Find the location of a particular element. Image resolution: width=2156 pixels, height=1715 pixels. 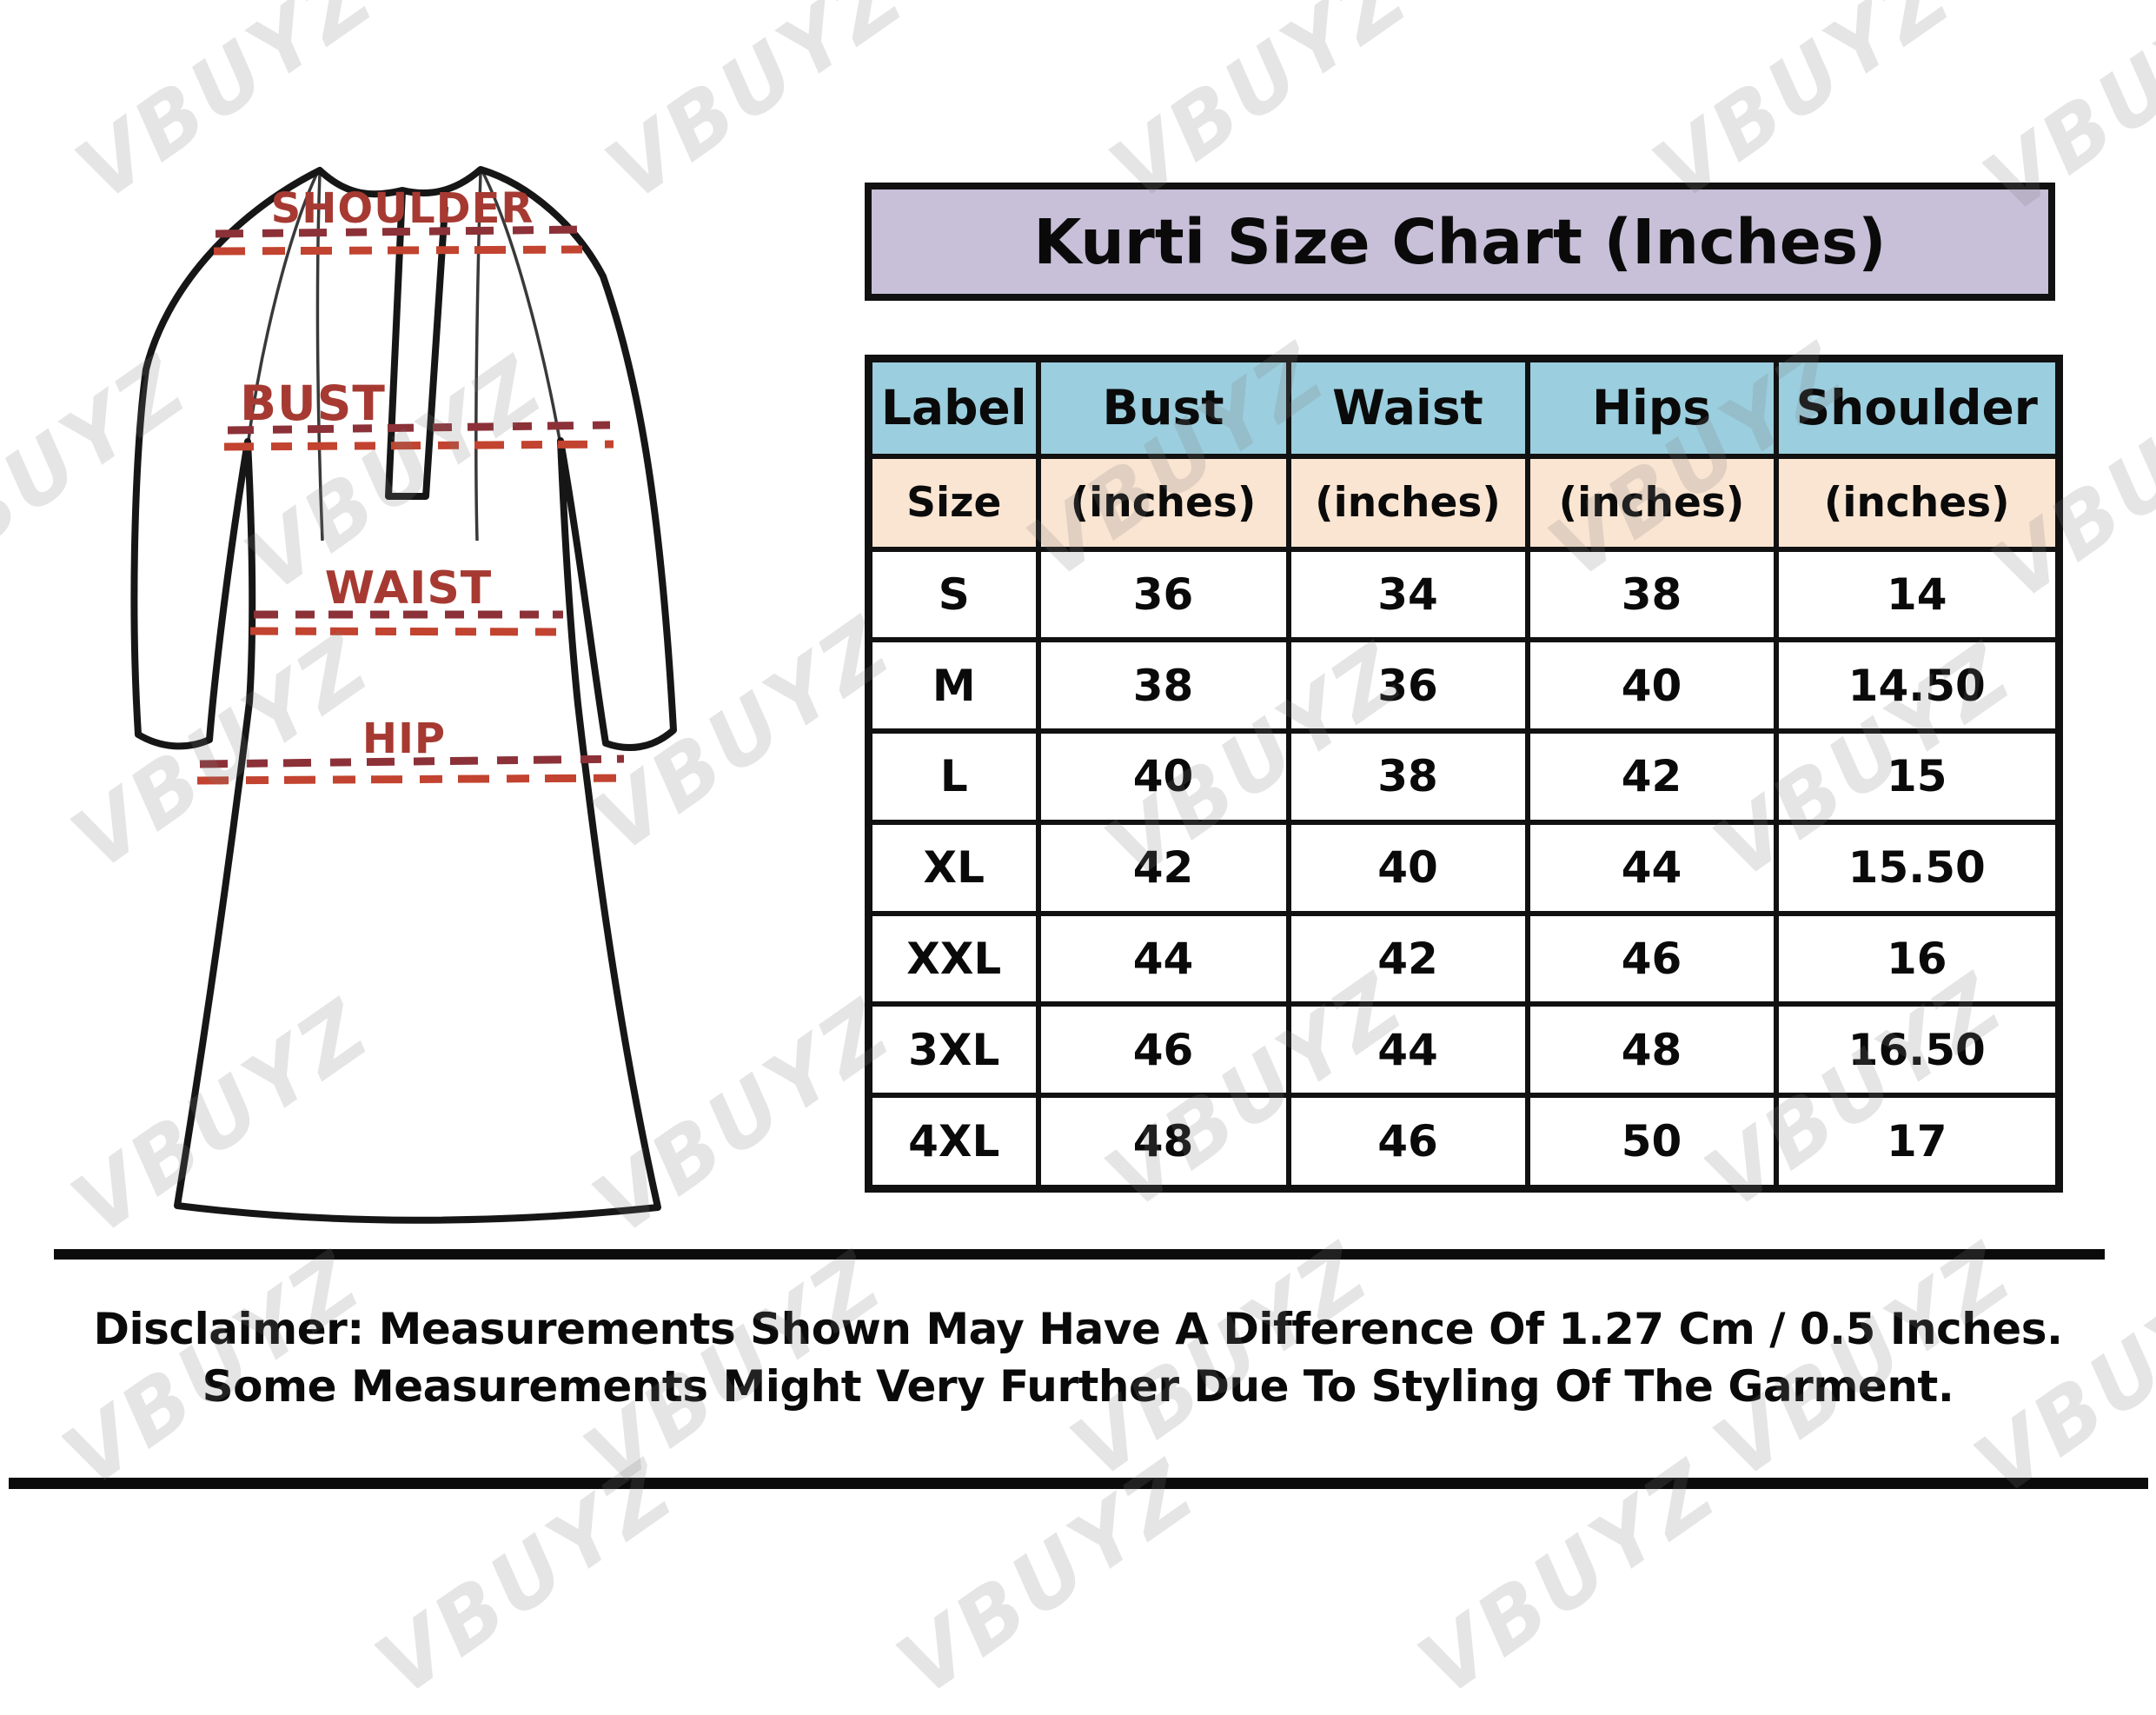

kurti-armhole-left is located at coordinates (283, 305).